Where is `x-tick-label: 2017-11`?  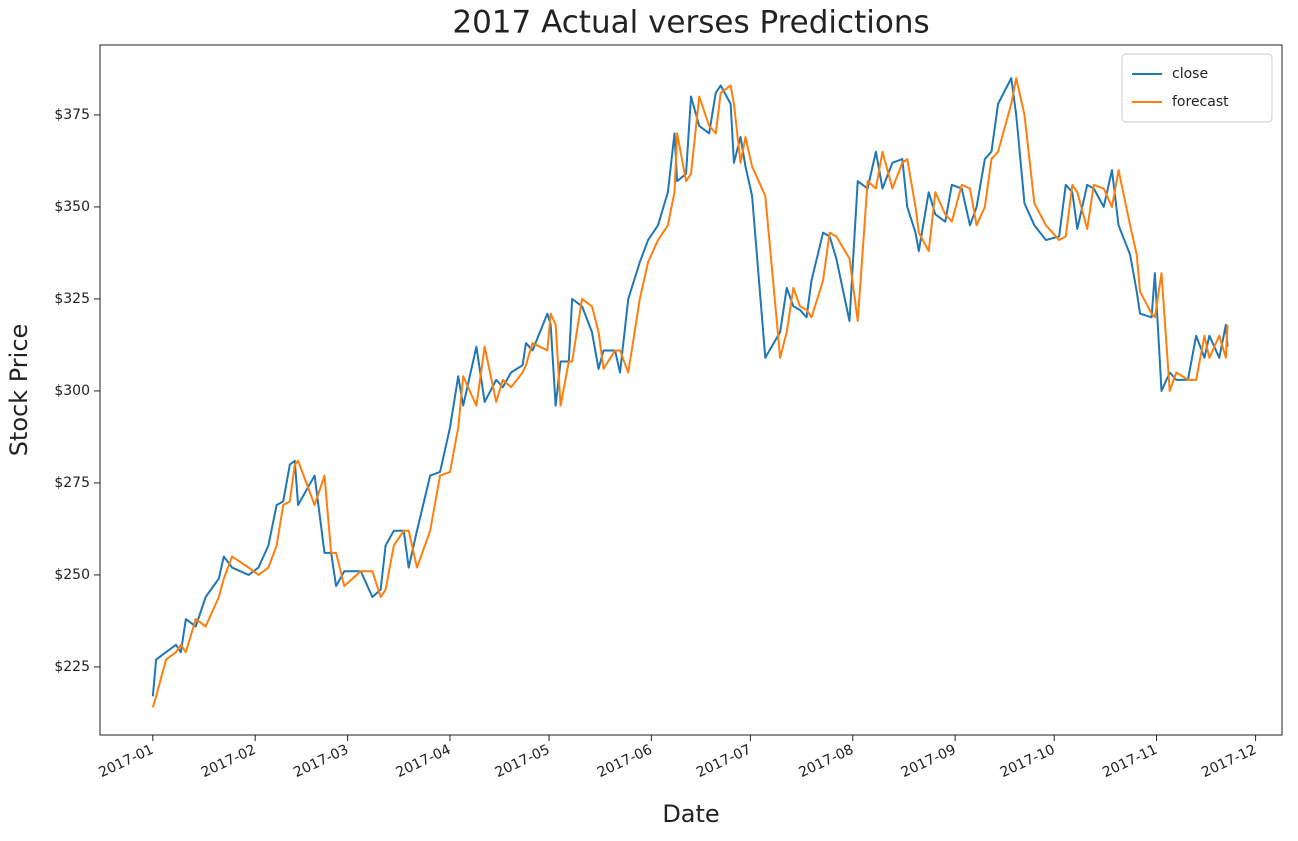
x-tick-label: 2017-11 is located at coordinates (1130, 761).